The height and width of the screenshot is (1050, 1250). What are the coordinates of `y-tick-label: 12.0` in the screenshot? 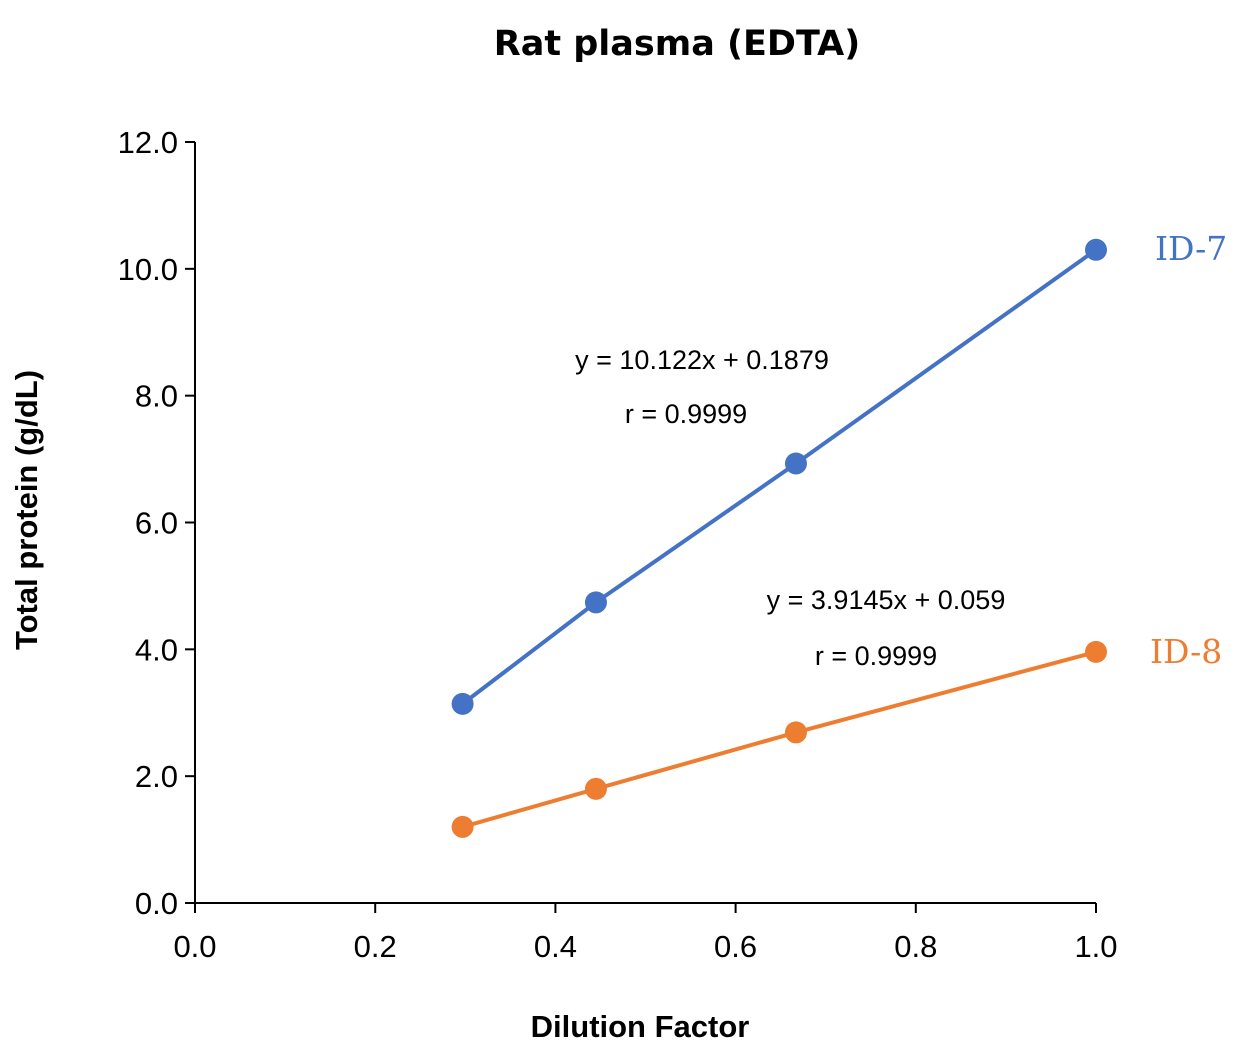 It's located at (148, 142).